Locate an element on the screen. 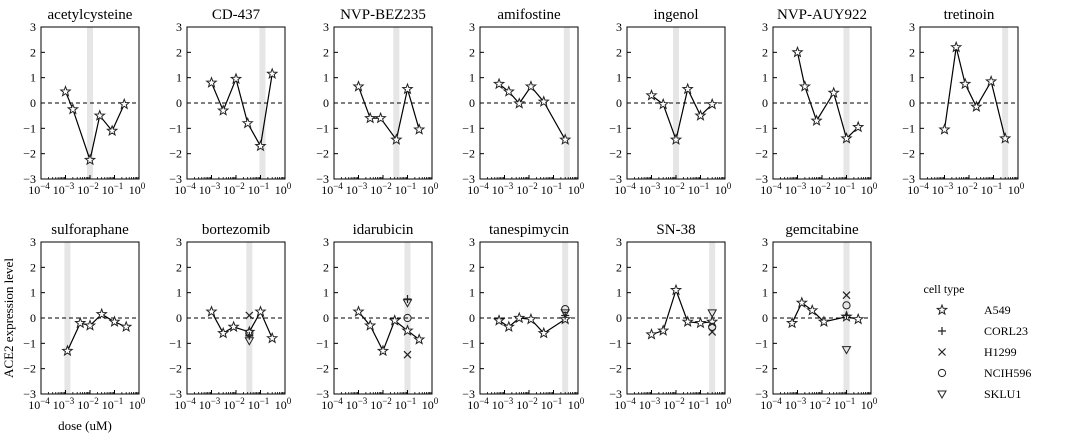 This screenshot has width=1084, height=438. panel-title: sulforaphane is located at coordinates (90, 230).